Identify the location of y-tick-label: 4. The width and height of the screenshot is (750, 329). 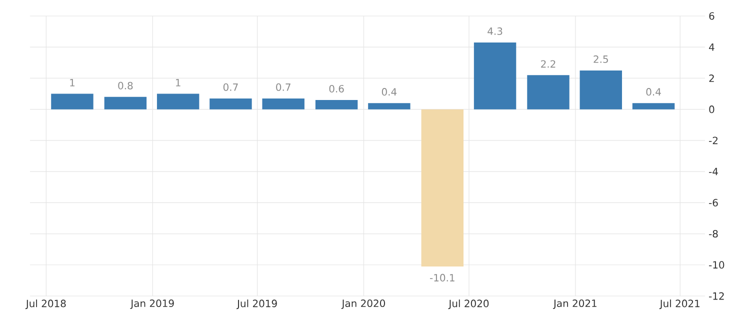
(711, 47).